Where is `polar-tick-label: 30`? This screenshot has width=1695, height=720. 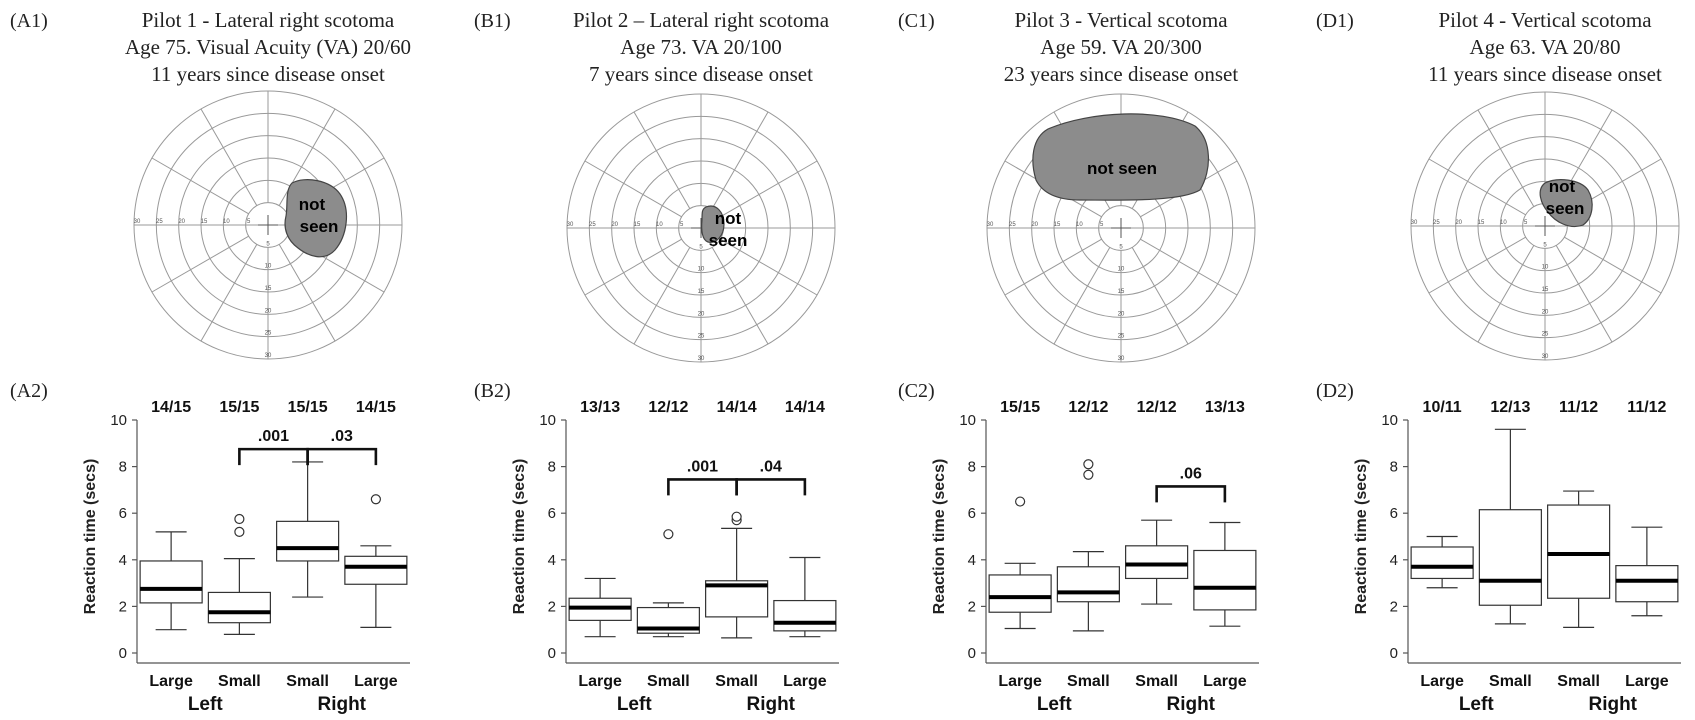
polar-tick-label: 30 is located at coordinates (701, 359).